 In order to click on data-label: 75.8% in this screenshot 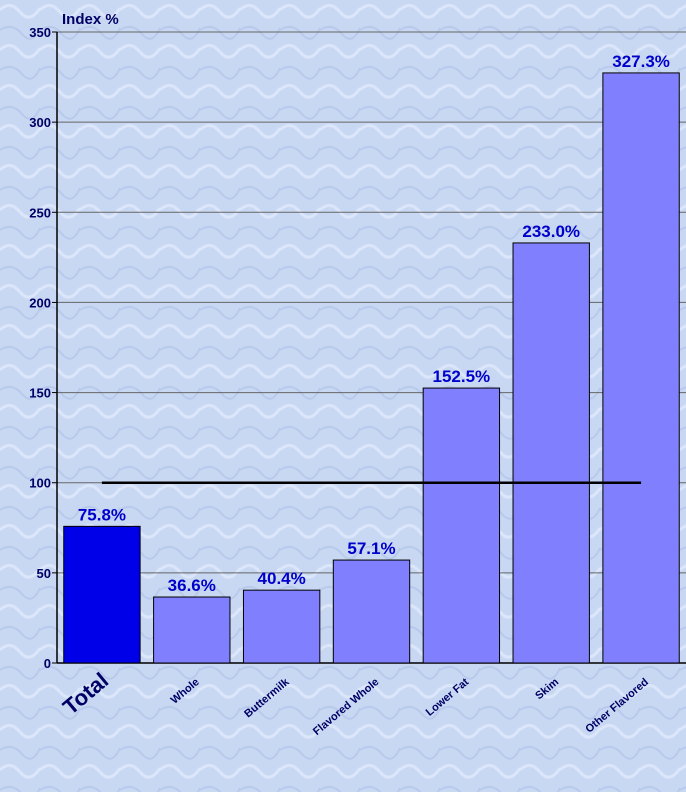, I will do `click(102, 514)`.